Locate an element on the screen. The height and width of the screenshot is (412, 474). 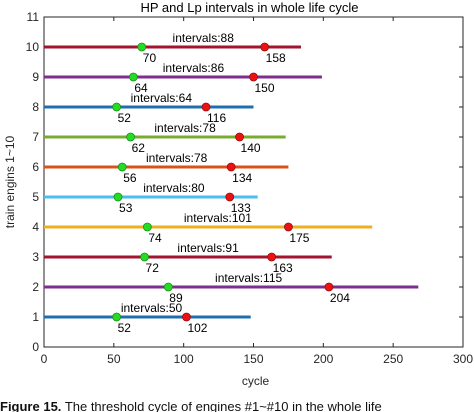
x-tick-label: 200 is located at coordinates (323, 359).